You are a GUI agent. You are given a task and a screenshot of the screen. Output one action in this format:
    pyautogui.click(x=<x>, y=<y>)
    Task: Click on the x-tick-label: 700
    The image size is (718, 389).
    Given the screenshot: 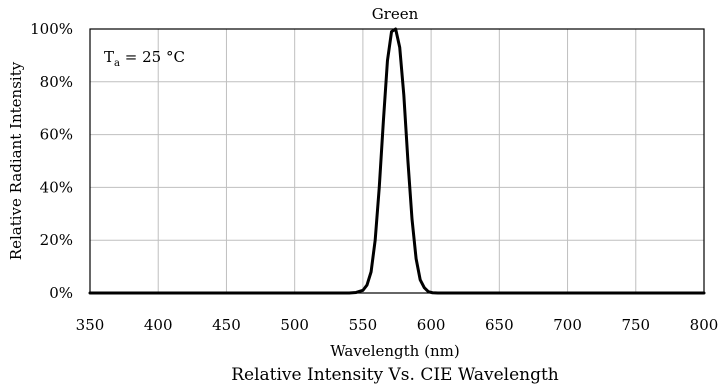 What is the action you would take?
    pyautogui.click(x=567, y=325)
    